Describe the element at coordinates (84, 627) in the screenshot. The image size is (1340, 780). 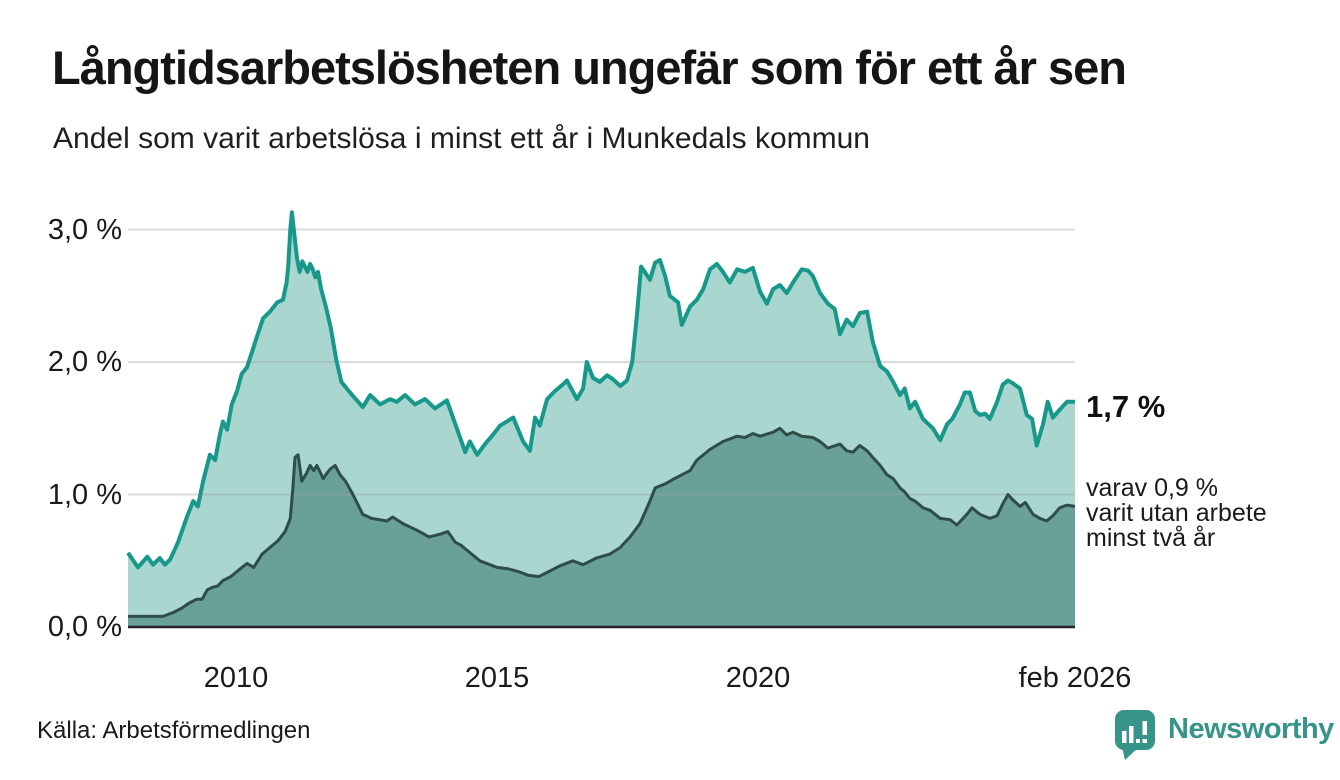
I see `y-tick-label: 0,0 %` at that location.